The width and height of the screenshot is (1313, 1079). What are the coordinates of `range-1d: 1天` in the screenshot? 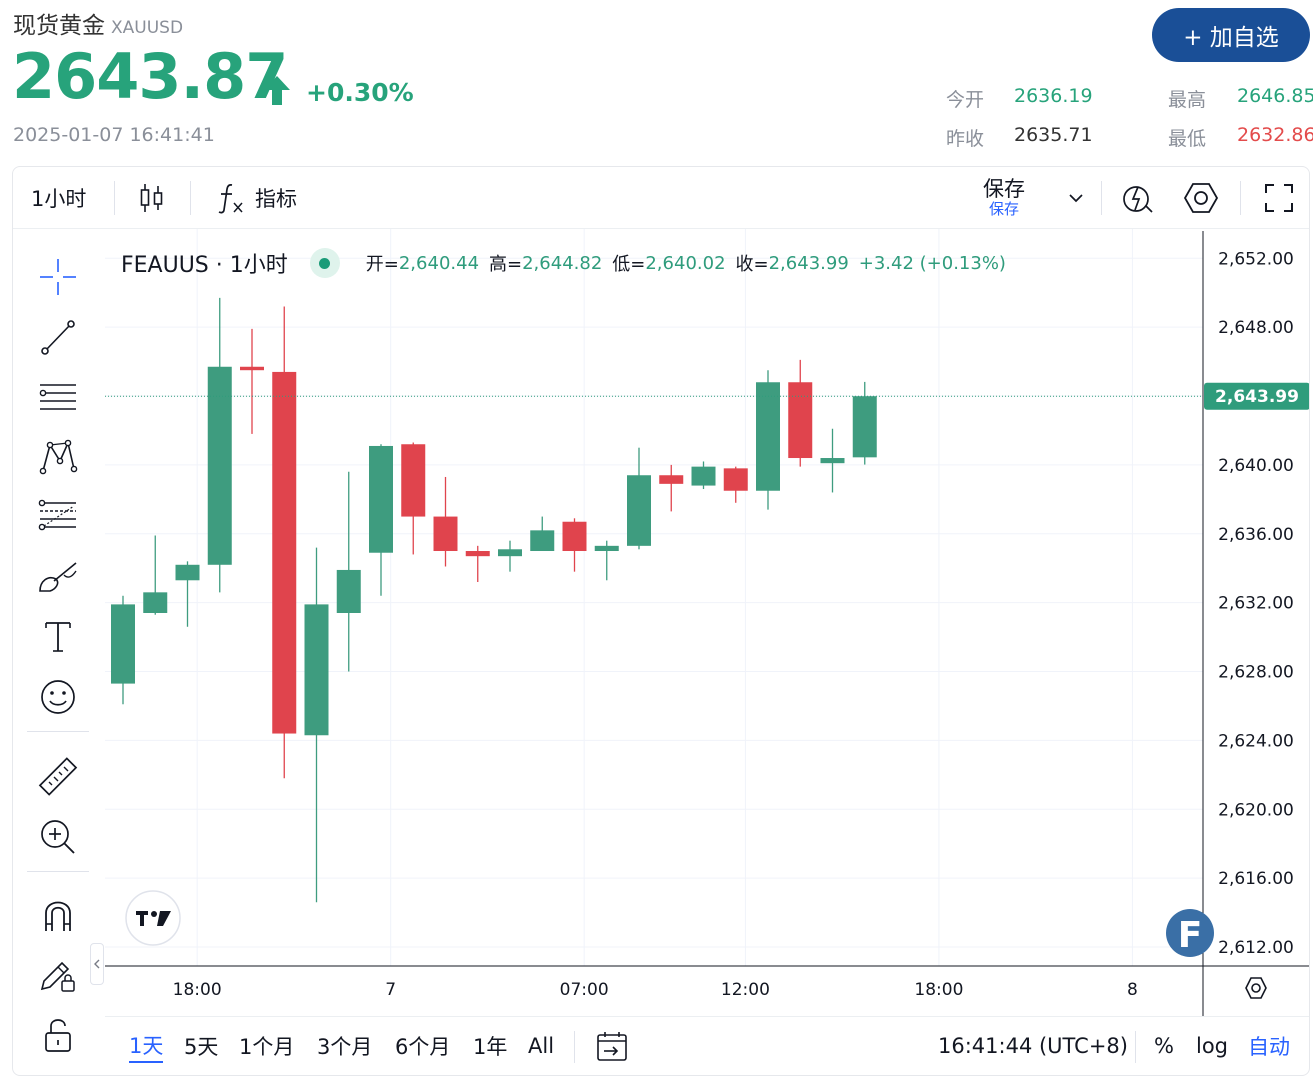 It's located at (146, 1046).